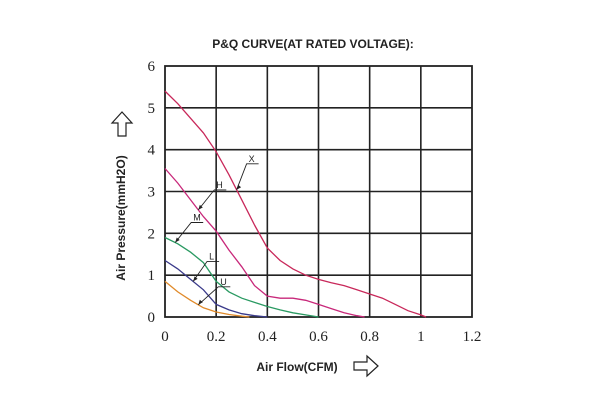 This screenshot has width=600, height=400. Describe the element at coordinates (216, 230) in the screenshot. I see `series-labels: X H M L U` at that location.